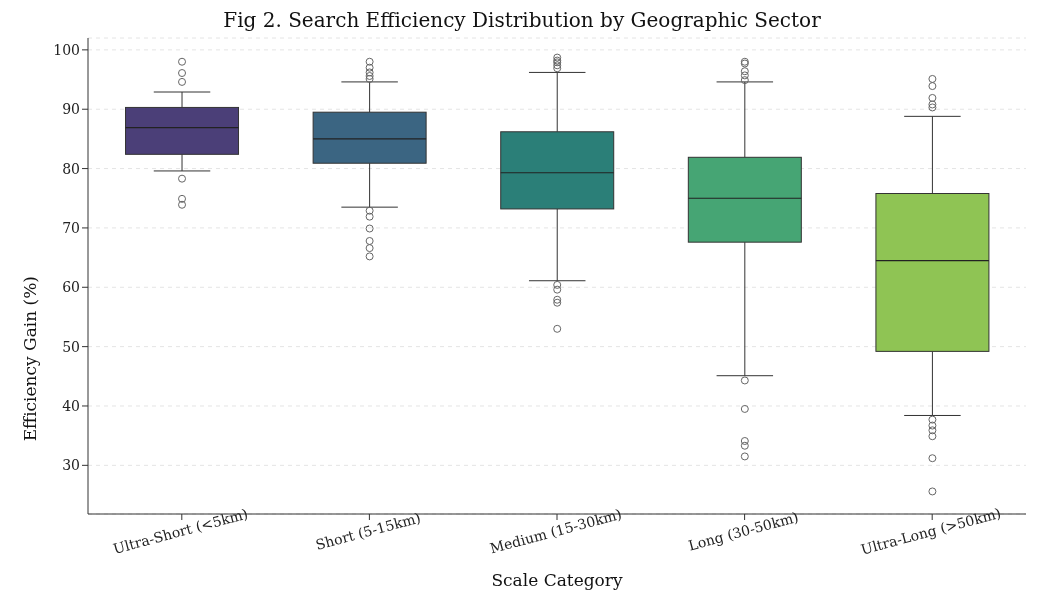 This screenshot has width=1044, height=611. Describe the element at coordinates (71, 465) in the screenshot. I see `y-tick-label: 30` at that location.